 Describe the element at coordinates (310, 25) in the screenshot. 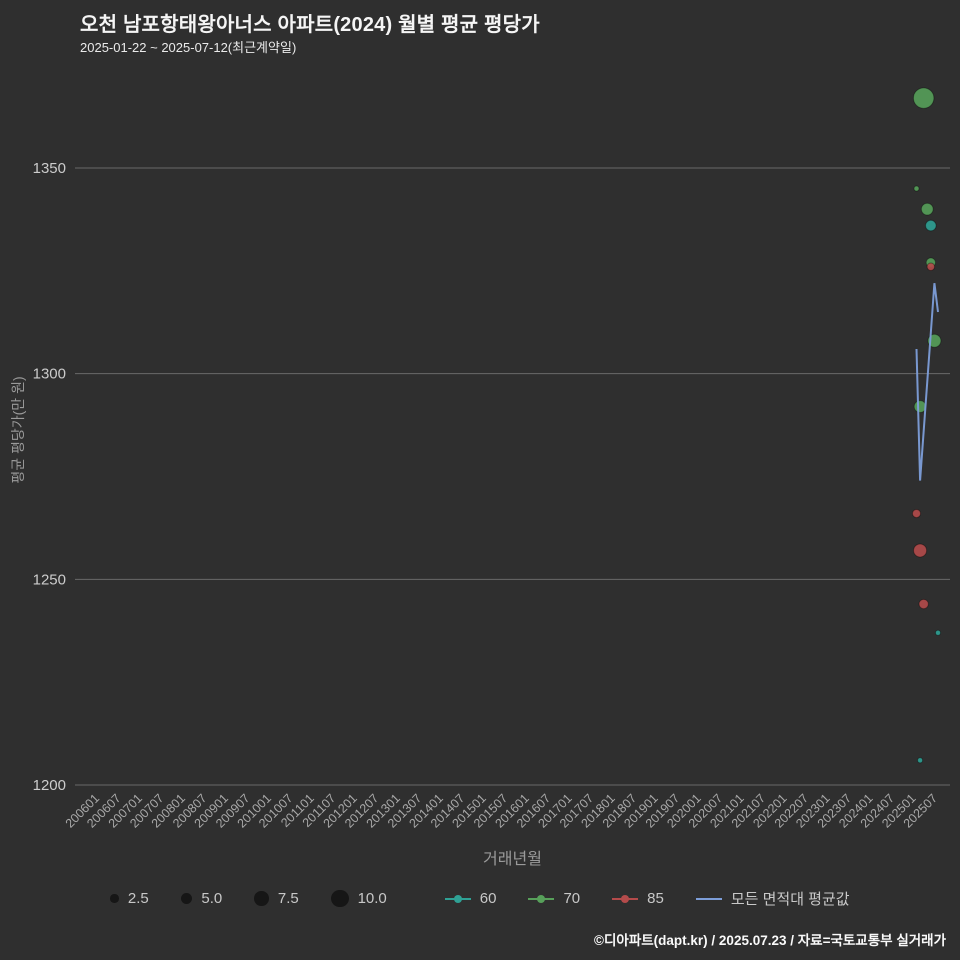

I see `page-title: 오천 남포항태왕아너스 아파트(2024) 월별 평균 평당가` at that location.